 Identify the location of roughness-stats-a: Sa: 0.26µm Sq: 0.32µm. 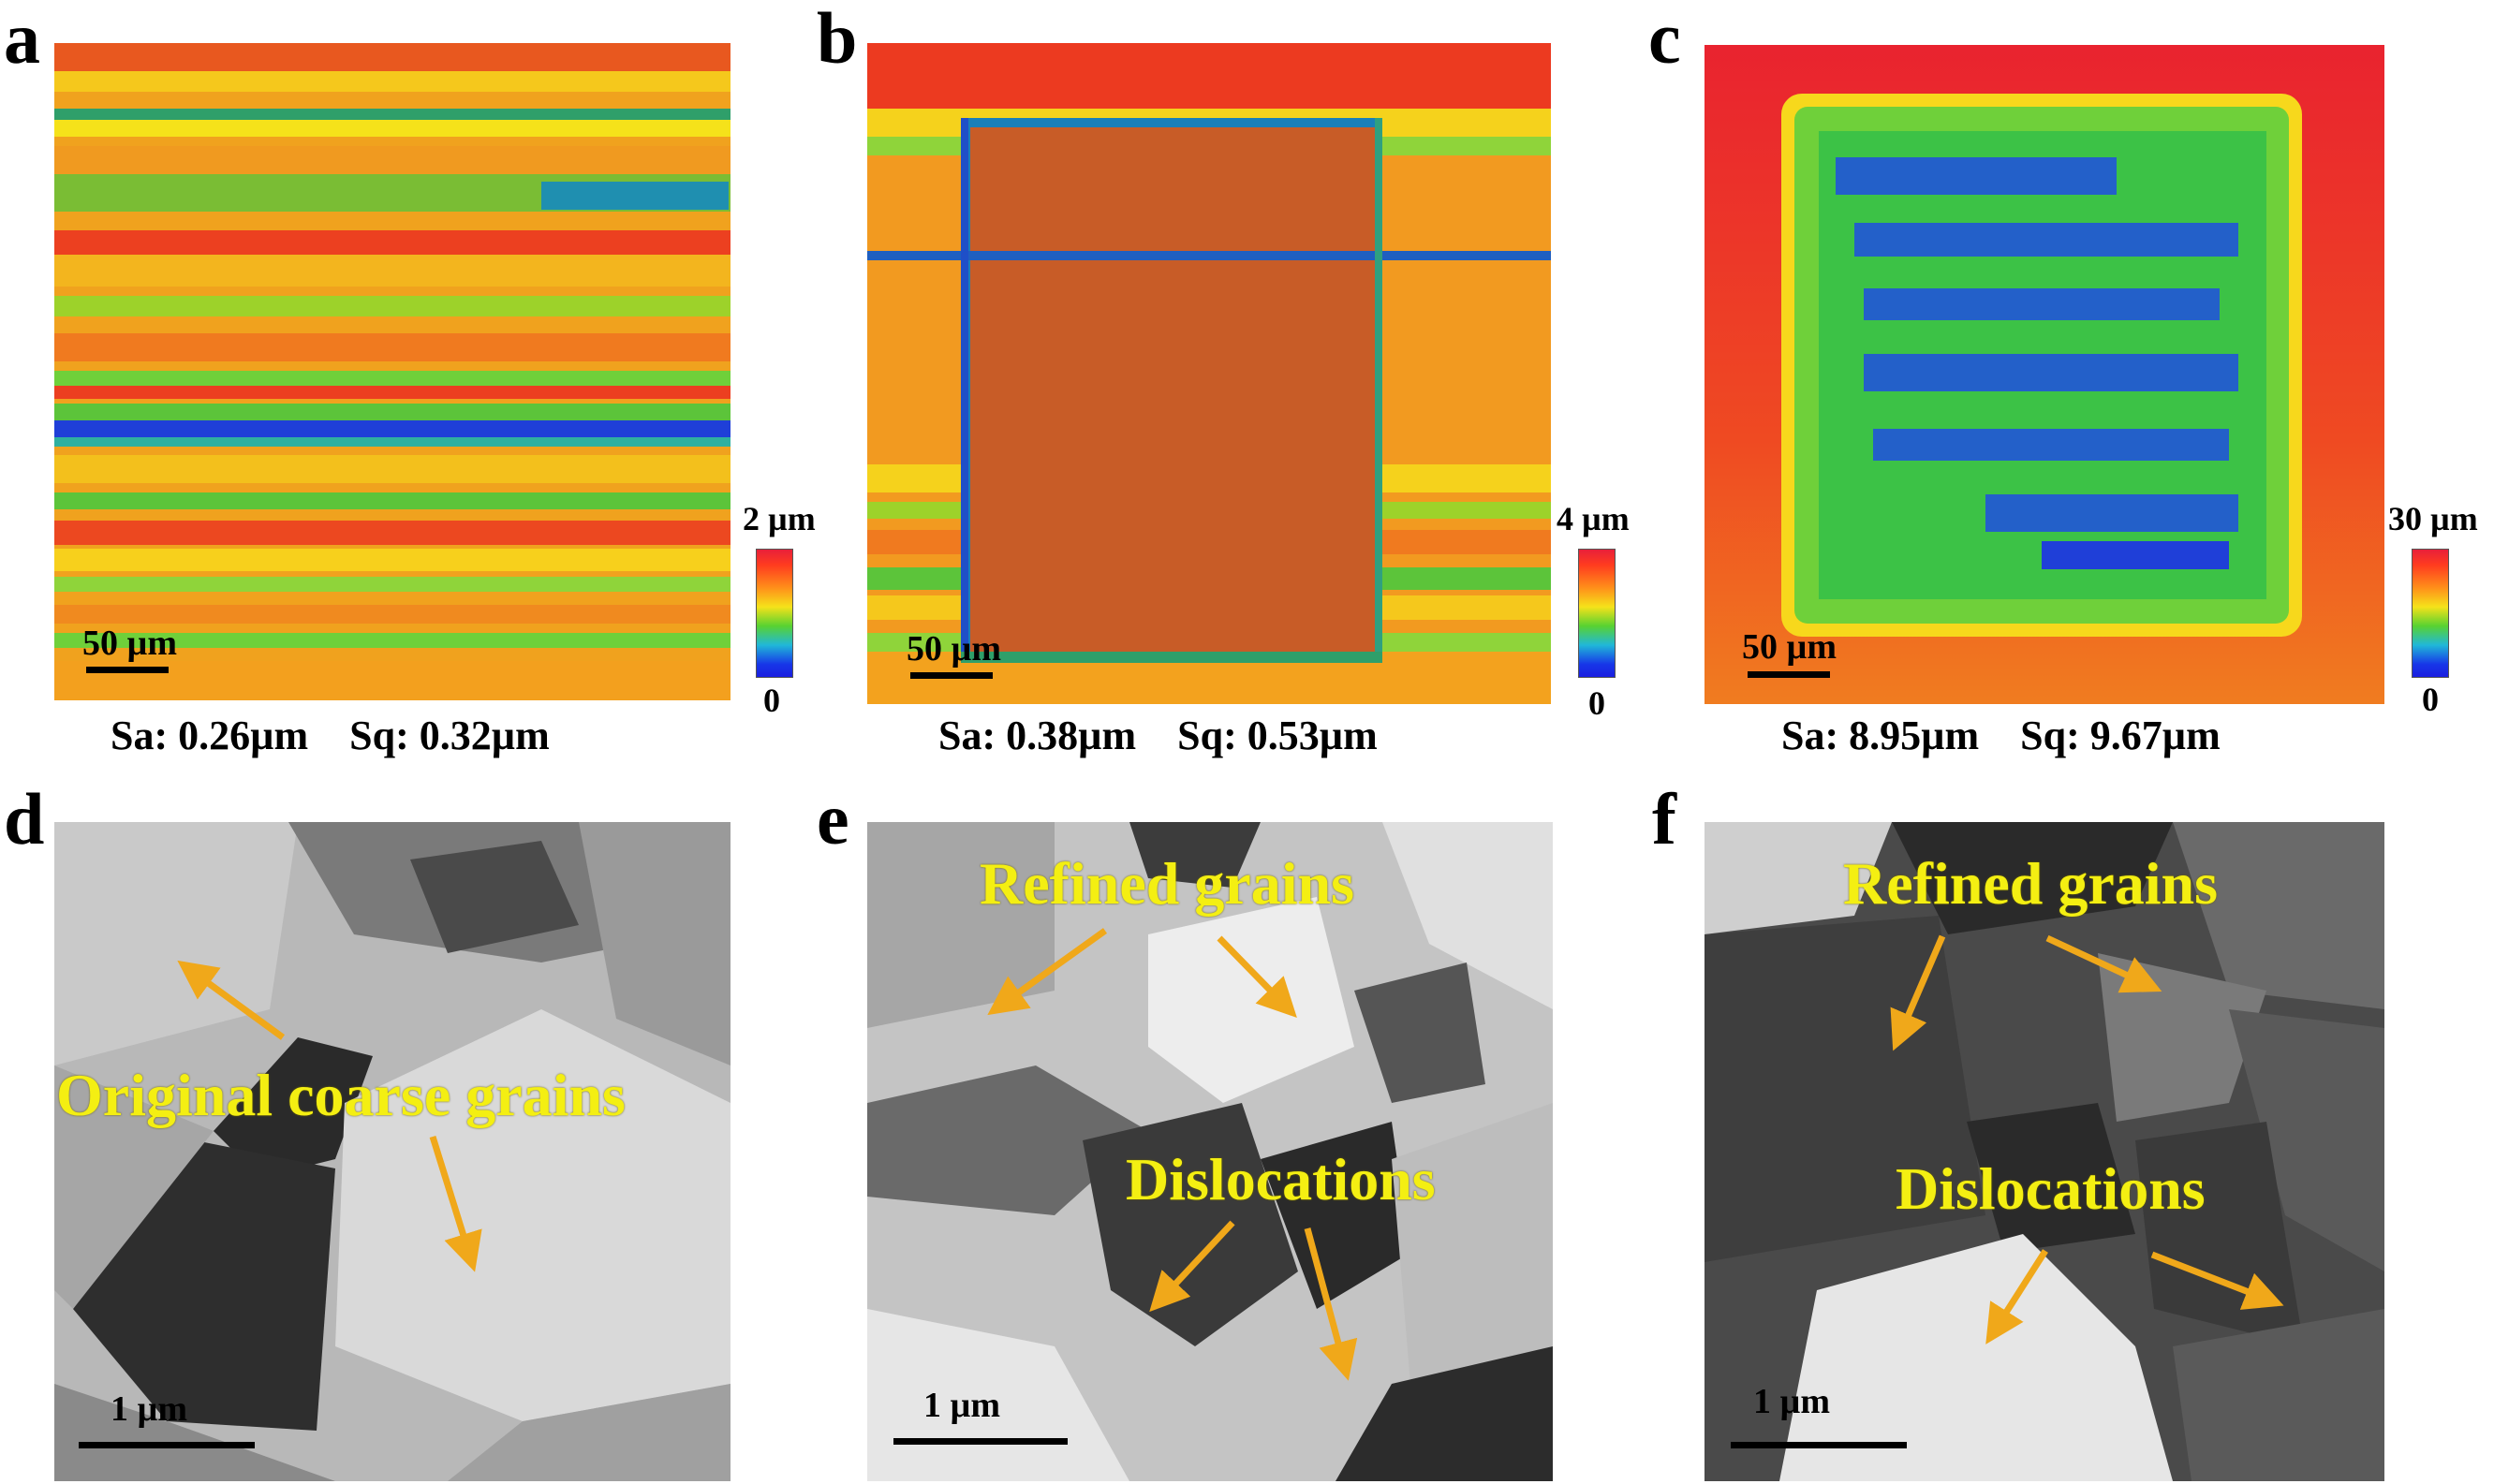
(330, 736).